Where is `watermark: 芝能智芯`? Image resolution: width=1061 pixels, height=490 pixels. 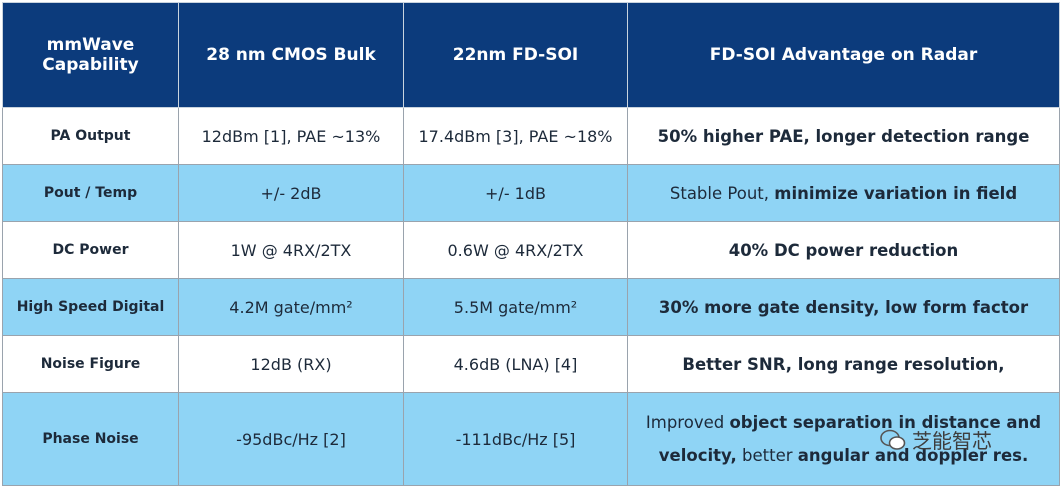
watermark: 芝能智芯 is located at coordinates (936, 439).